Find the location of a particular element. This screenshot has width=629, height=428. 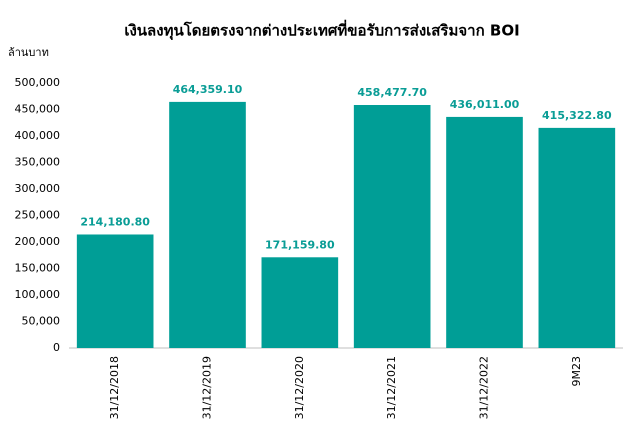

y-tick-label: 0 is located at coordinates (56, 347).